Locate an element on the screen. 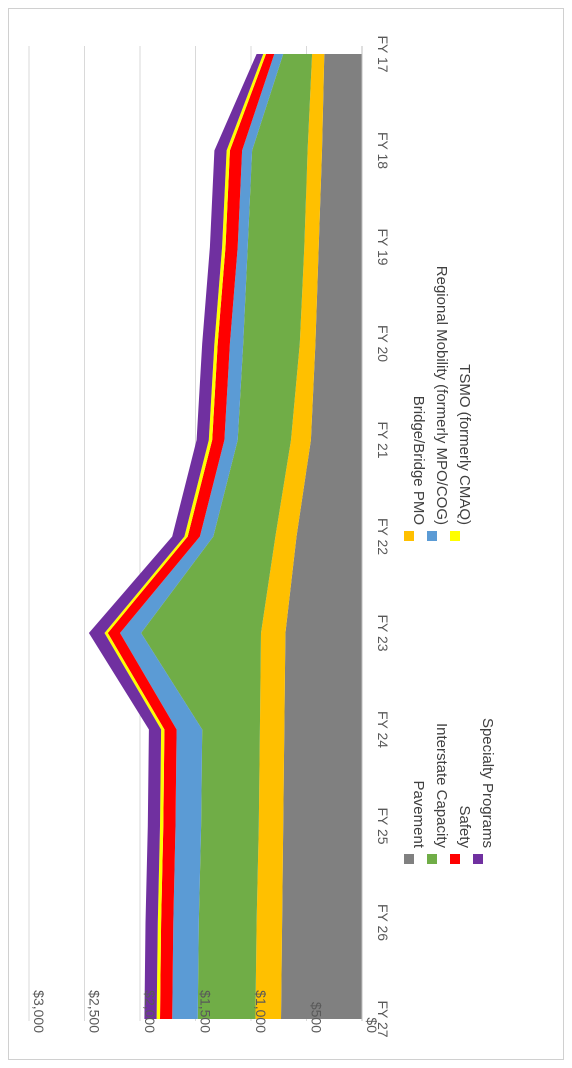 The width and height of the screenshot is (572, 1068). y-tick-label: $1,000 is located at coordinates (261, 1011).